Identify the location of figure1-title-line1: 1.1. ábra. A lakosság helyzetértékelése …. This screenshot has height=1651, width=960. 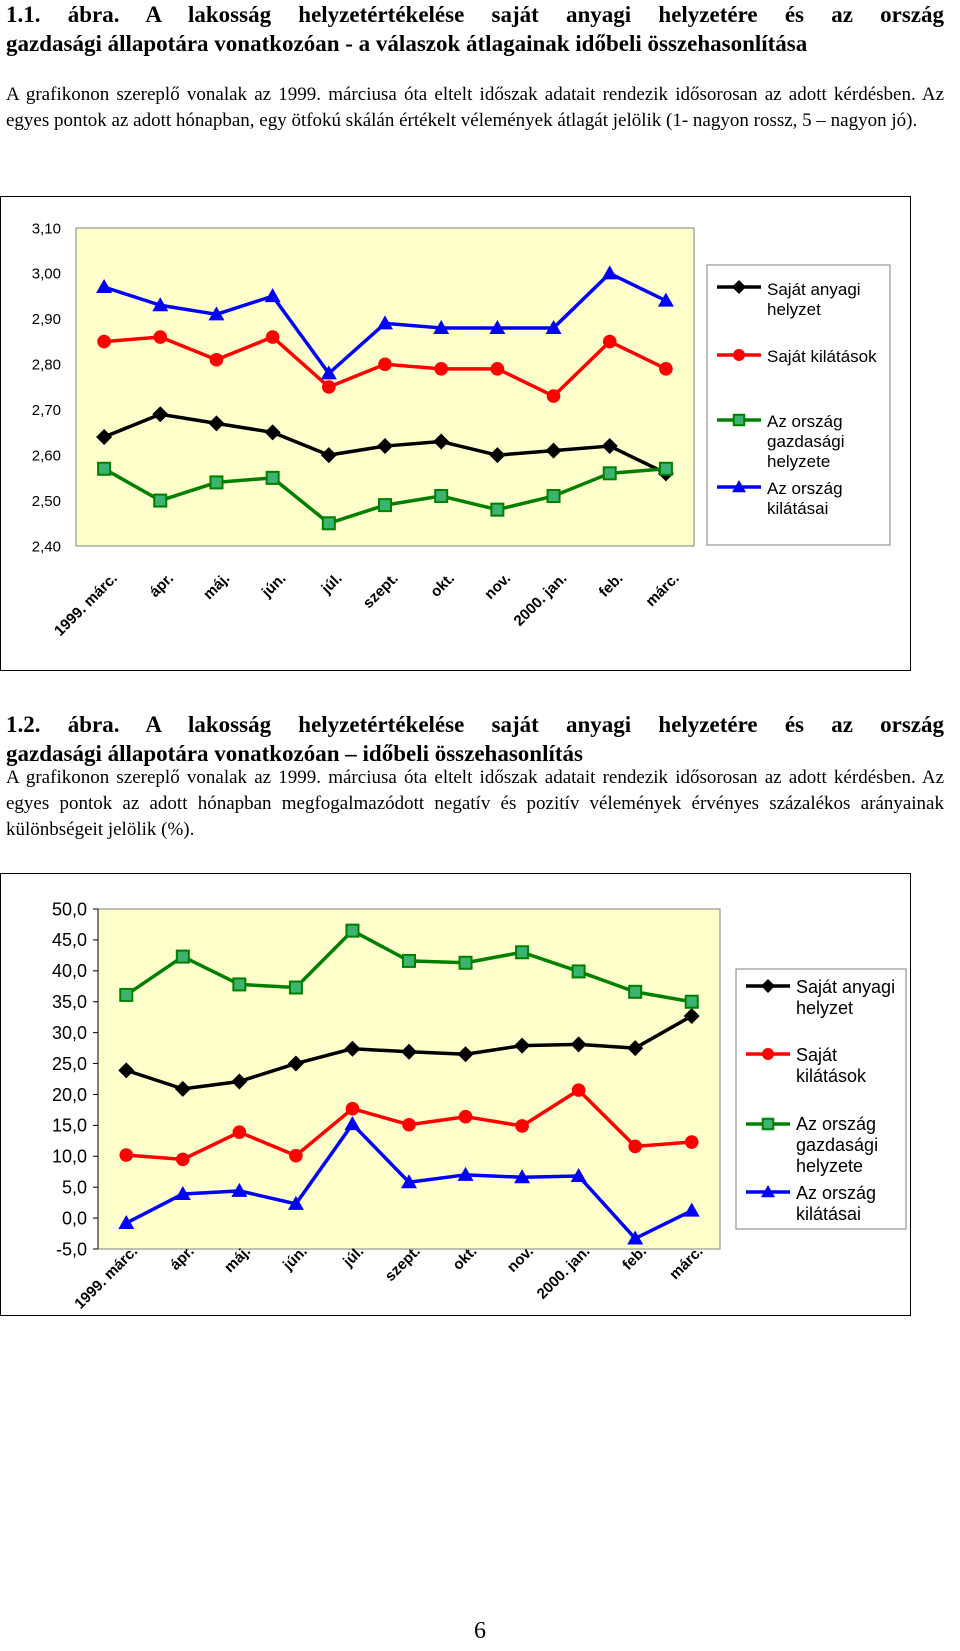
(475, 14).